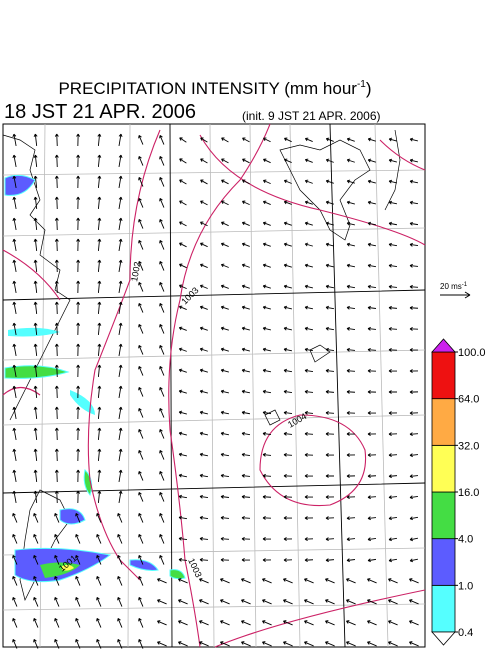  What do you see at coordinates (458, 492) in the screenshot?
I see `colorbar: 0.4 1.0 4.0 16.0 32.0 64.0 100.0` at bounding box center [458, 492].